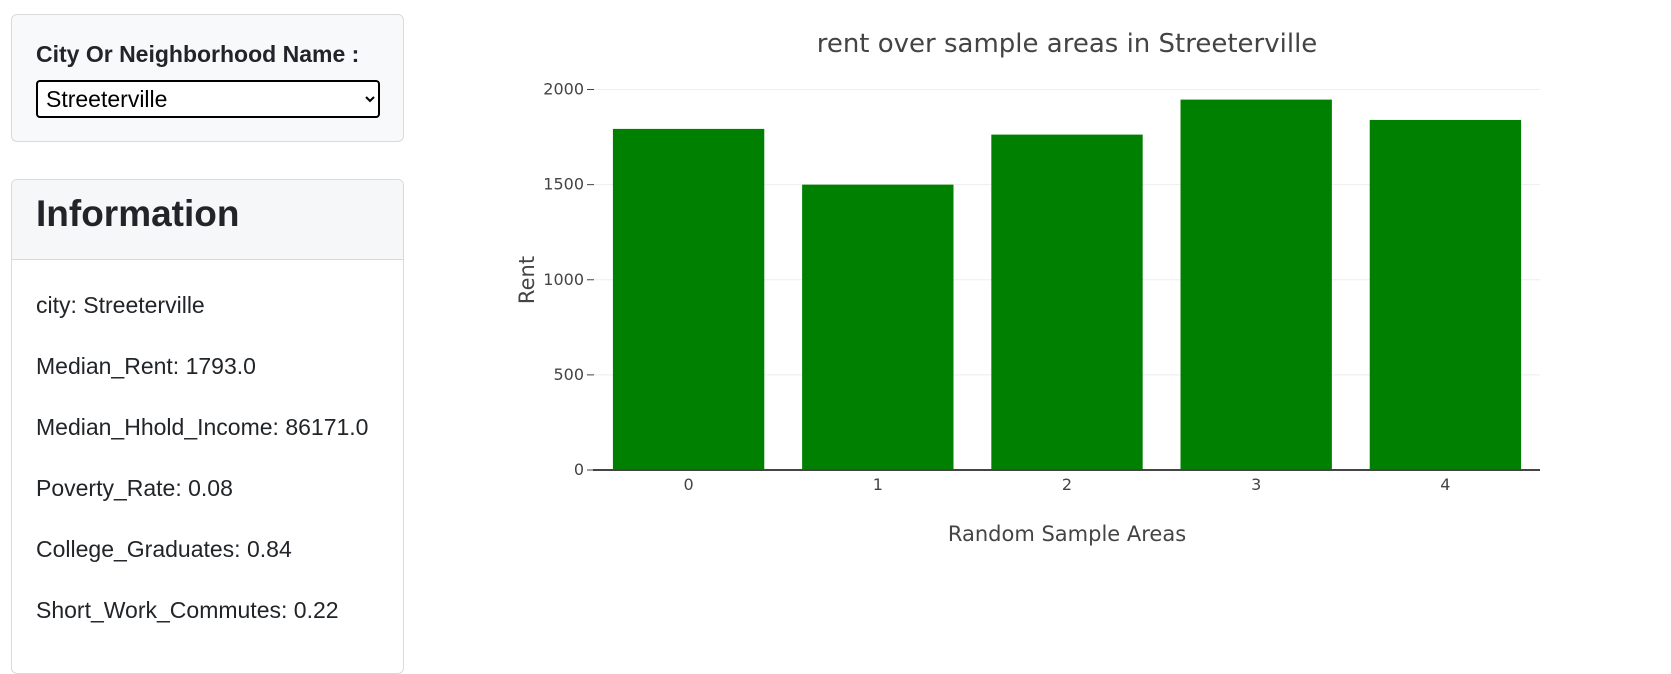 This screenshot has width=1671, height=674. What do you see at coordinates (138, 213) in the screenshot?
I see `information-title: Information` at bounding box center [138, 213].